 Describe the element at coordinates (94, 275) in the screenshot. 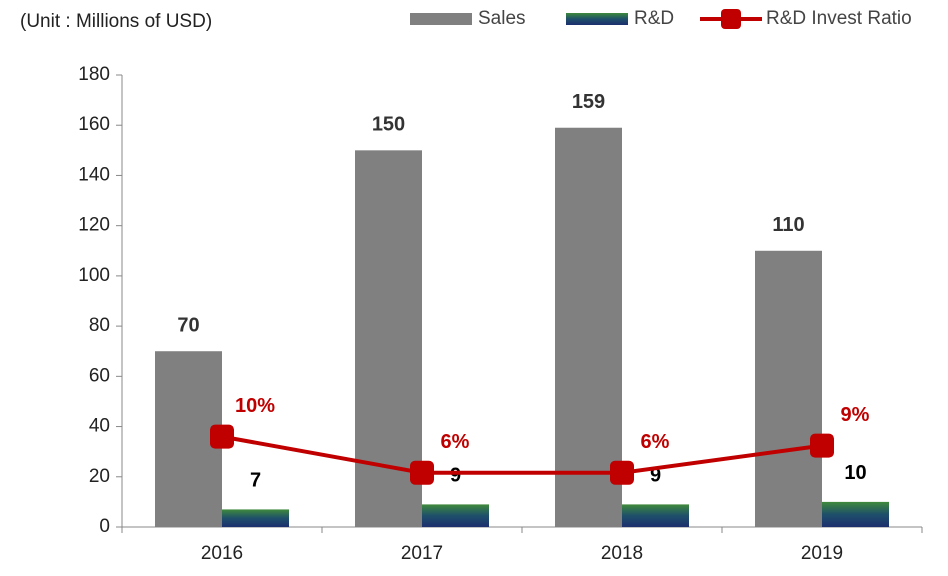

I see `y-tick-label: 100` at that location.